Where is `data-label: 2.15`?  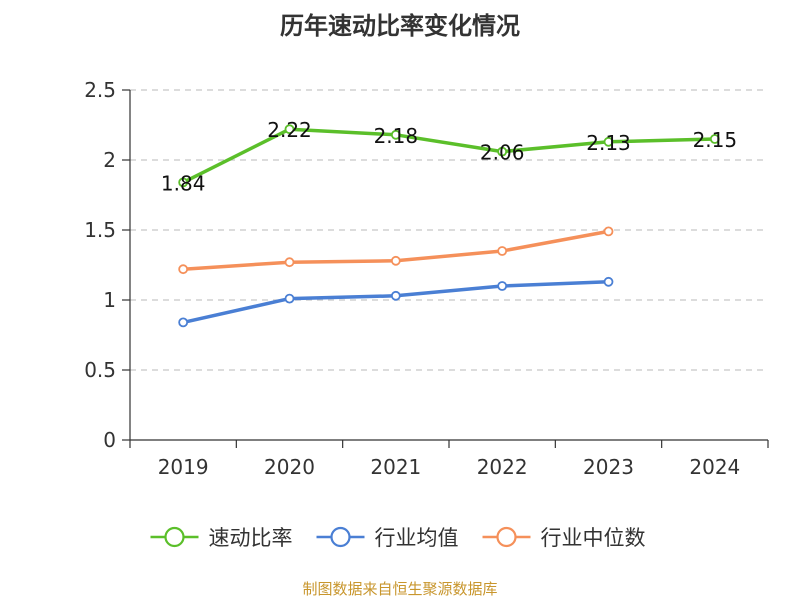
data-label: 2.15 is located at coordinates (715, 140).